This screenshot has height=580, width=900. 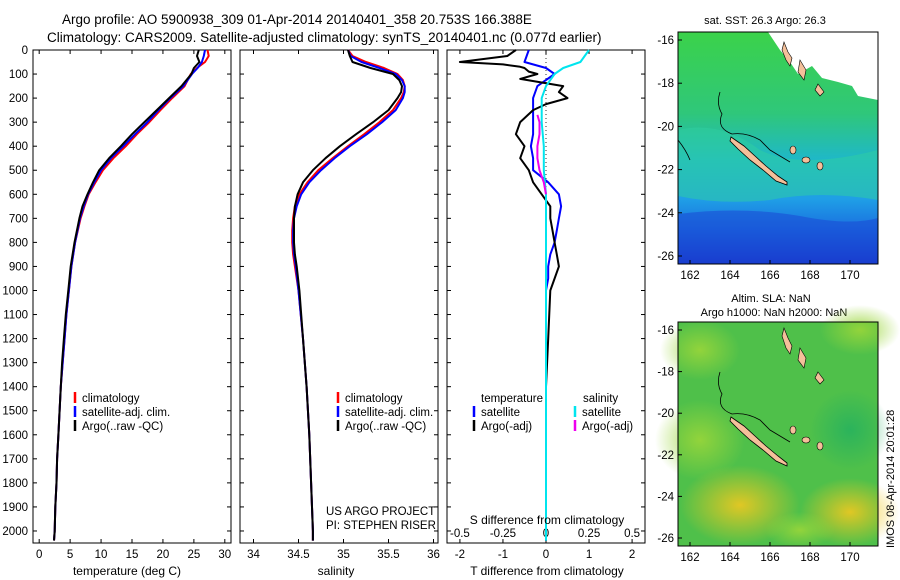 What do you see at coordinates (460, 555) in the screenshot?
I see `difference-xtick-label: -2` at bounding box center [460, 555].